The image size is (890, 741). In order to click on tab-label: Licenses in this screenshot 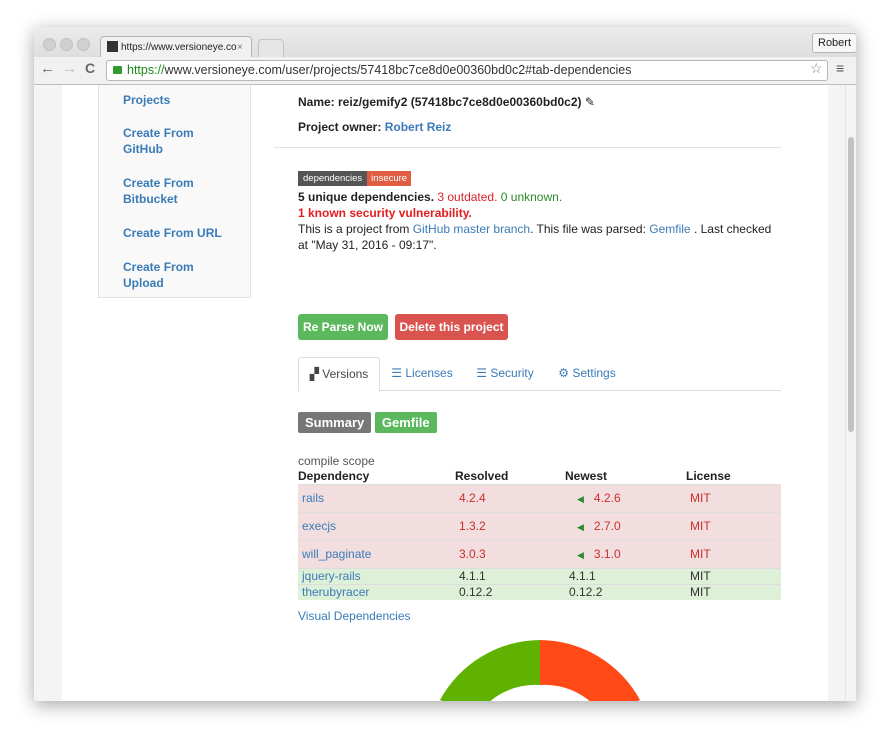, I will do `click(429, 373)`.